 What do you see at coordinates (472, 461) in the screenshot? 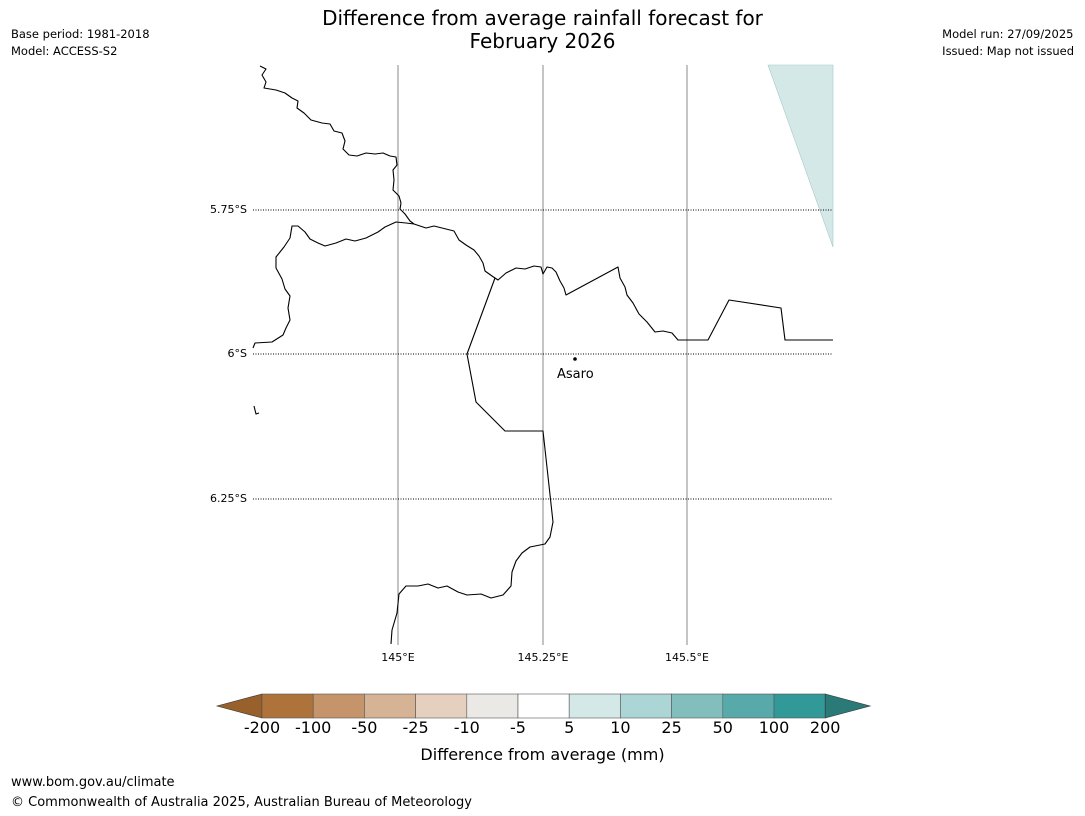
I see `boundary-diagonal` at bounding box center [472, 461].